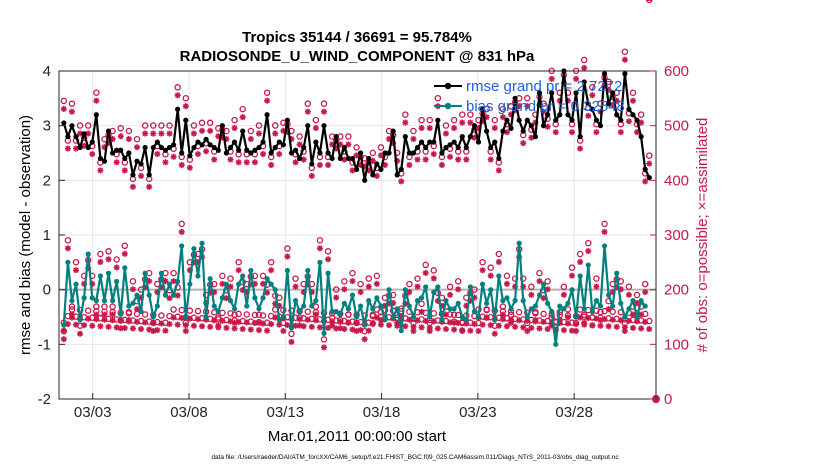 The image size is (830, 470). What do you see at coordinates (448, 106) in the screenshot?
I see `legend-bias-marker` at bounding box center [448, 106].